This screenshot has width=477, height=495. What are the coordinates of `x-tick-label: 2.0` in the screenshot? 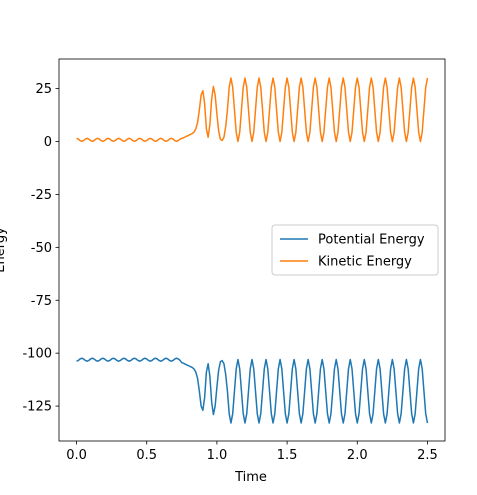 It's located at (357, 455).